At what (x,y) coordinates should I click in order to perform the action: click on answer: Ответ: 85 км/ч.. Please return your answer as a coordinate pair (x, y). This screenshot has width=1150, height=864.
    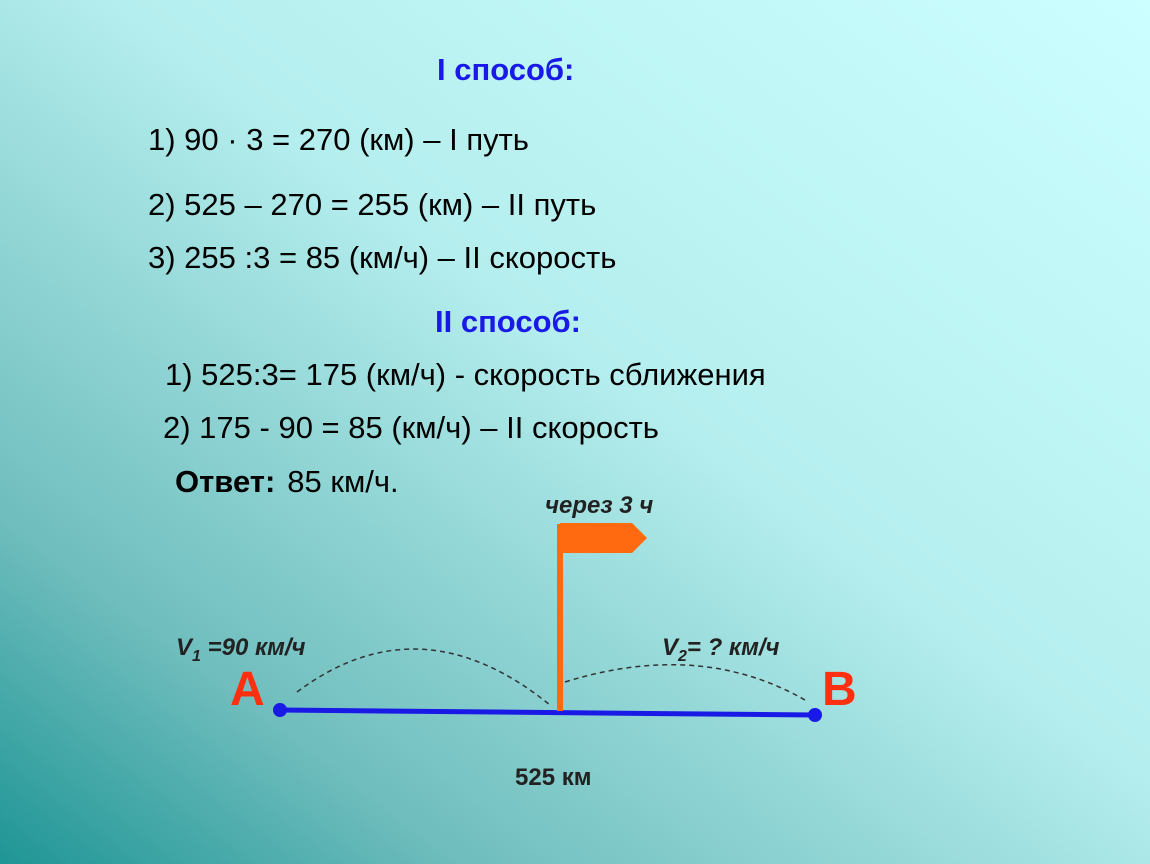
    Looking at the image, I should click on (287, 481).